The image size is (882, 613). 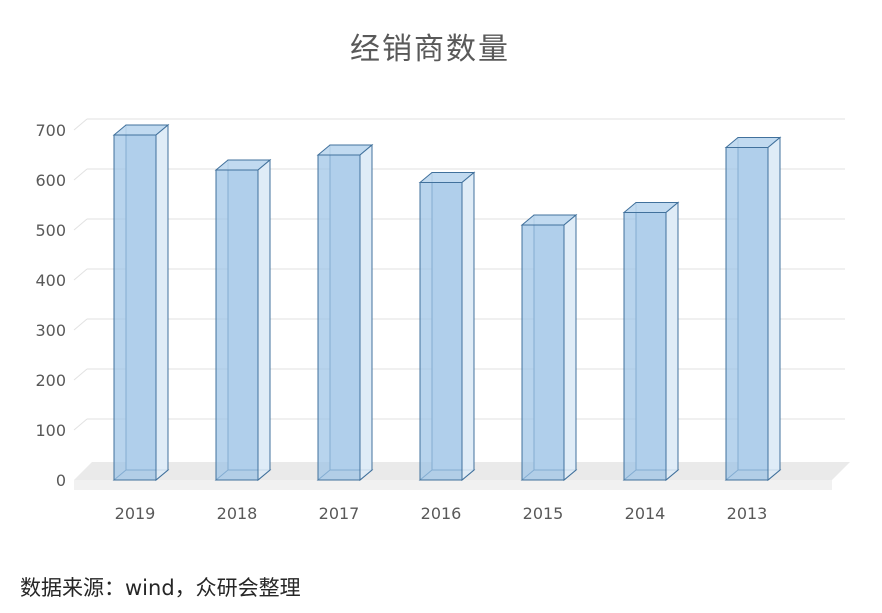 I want to click on bar-2013, so click(x=753, y=309).